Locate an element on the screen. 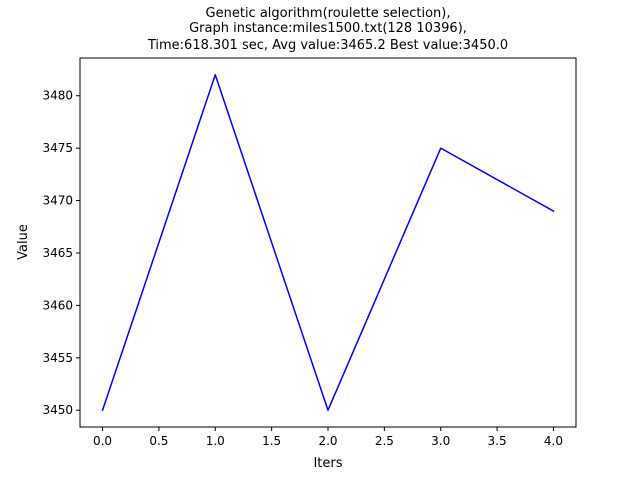  x-tick-label: 2.0 is located at coordinates (327, 441).